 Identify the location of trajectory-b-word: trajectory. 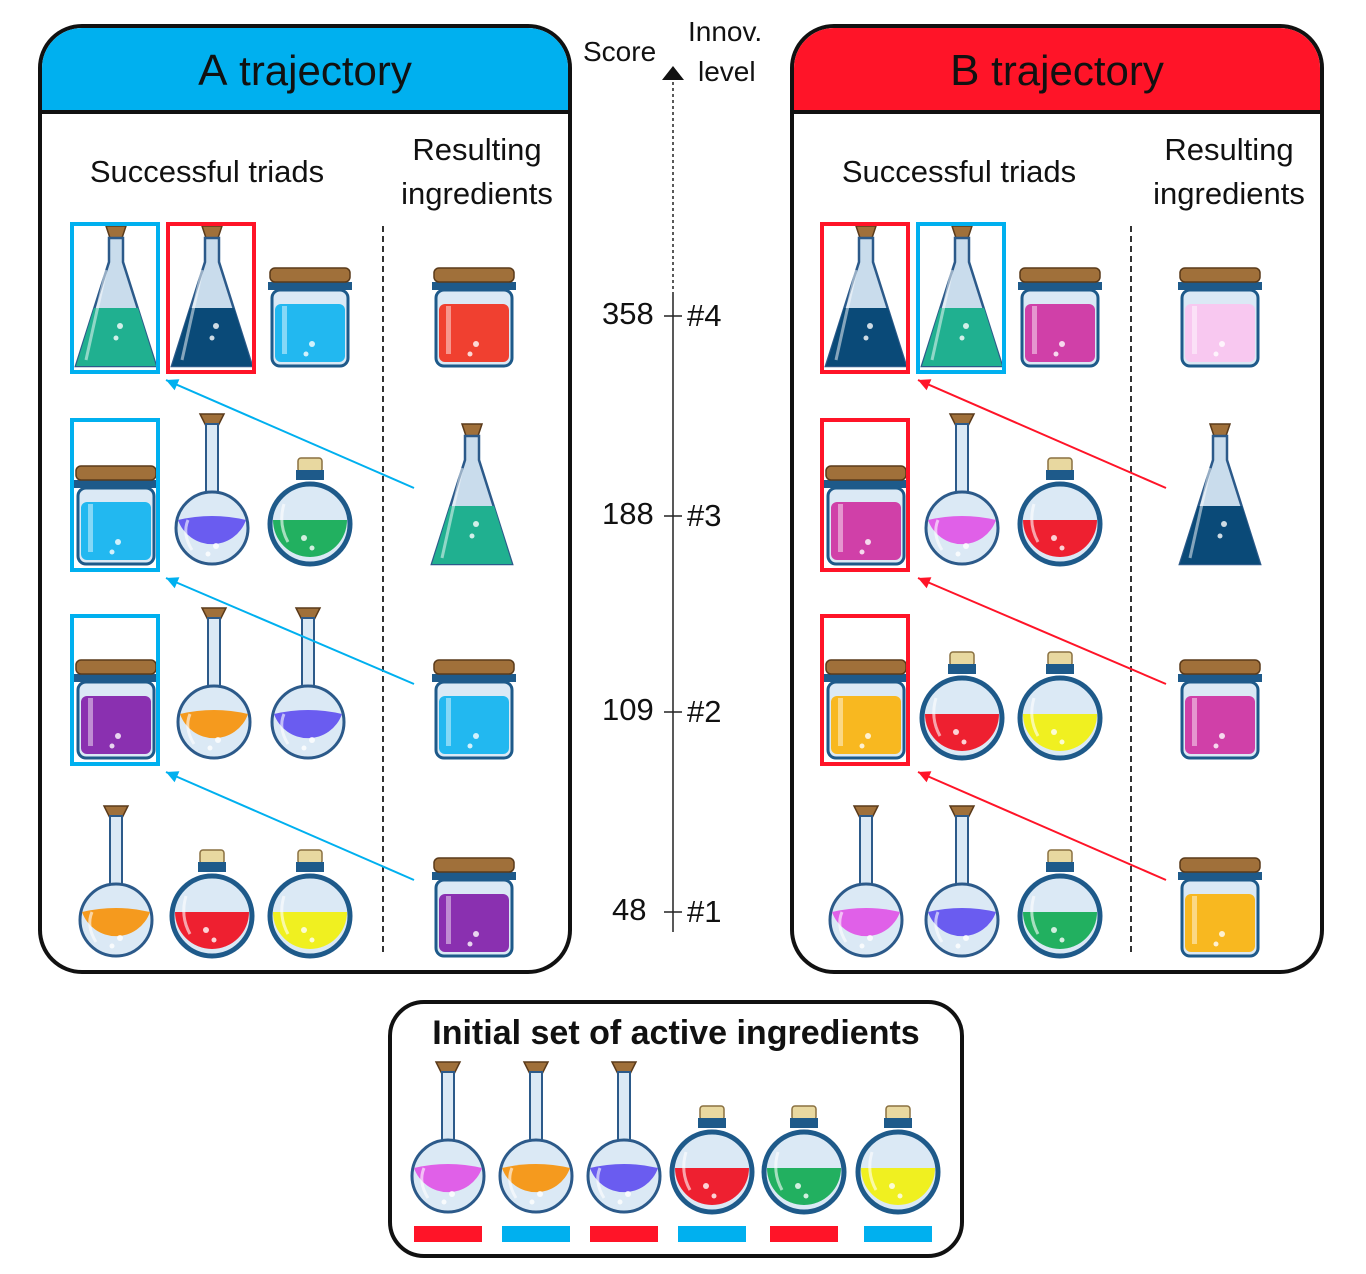
(1077, 70).